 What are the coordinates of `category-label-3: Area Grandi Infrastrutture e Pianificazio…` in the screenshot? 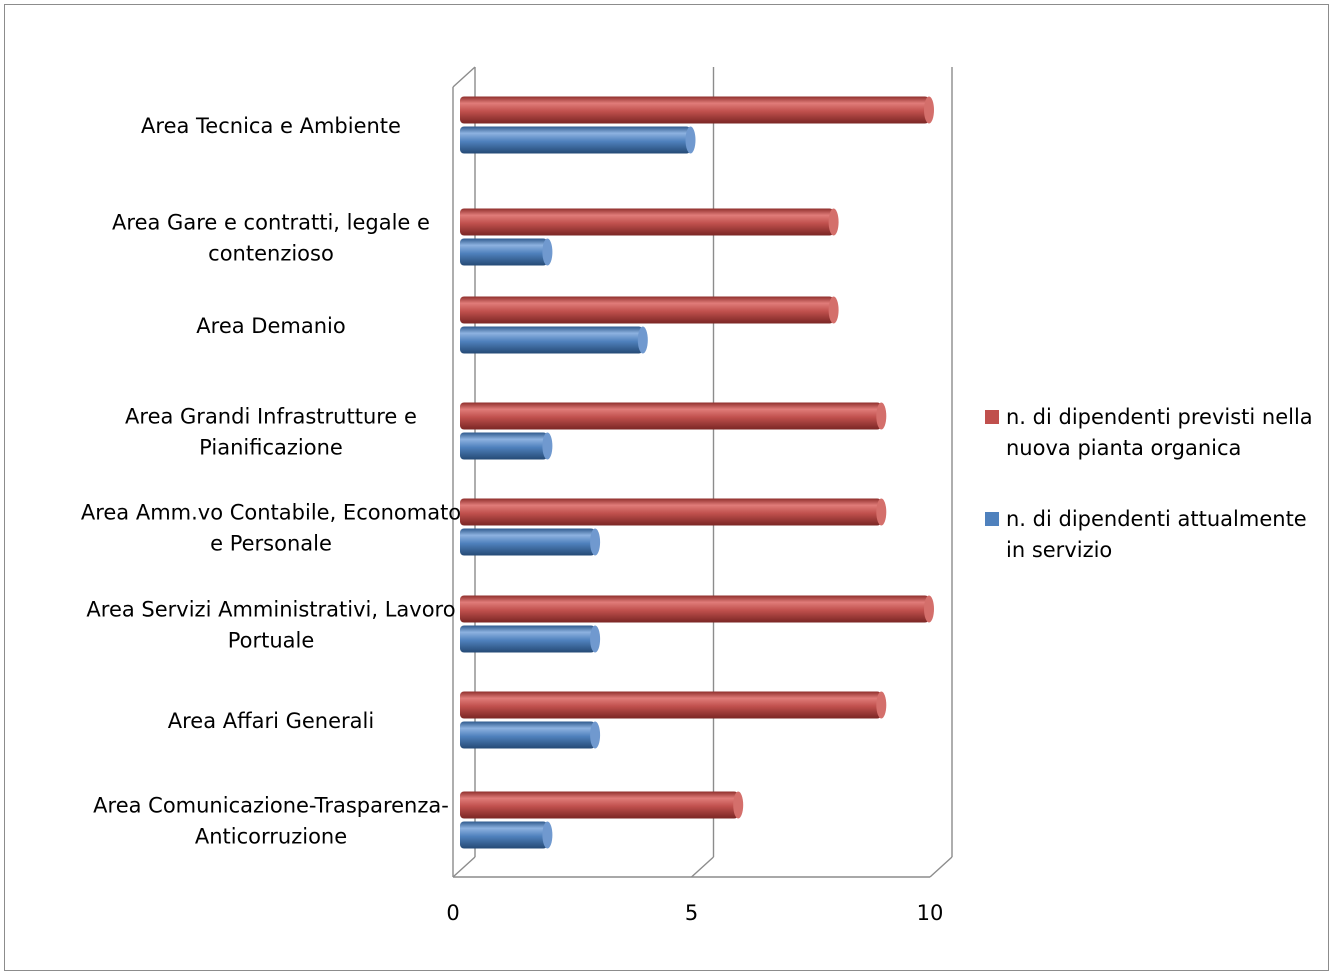 It's located at (271, 432).